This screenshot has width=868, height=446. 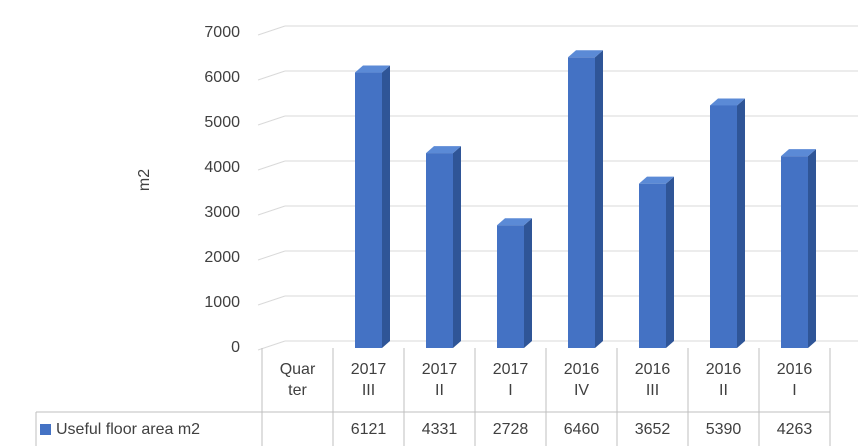 I want to click on cell-text: 6460, so click(x=581, y=429).